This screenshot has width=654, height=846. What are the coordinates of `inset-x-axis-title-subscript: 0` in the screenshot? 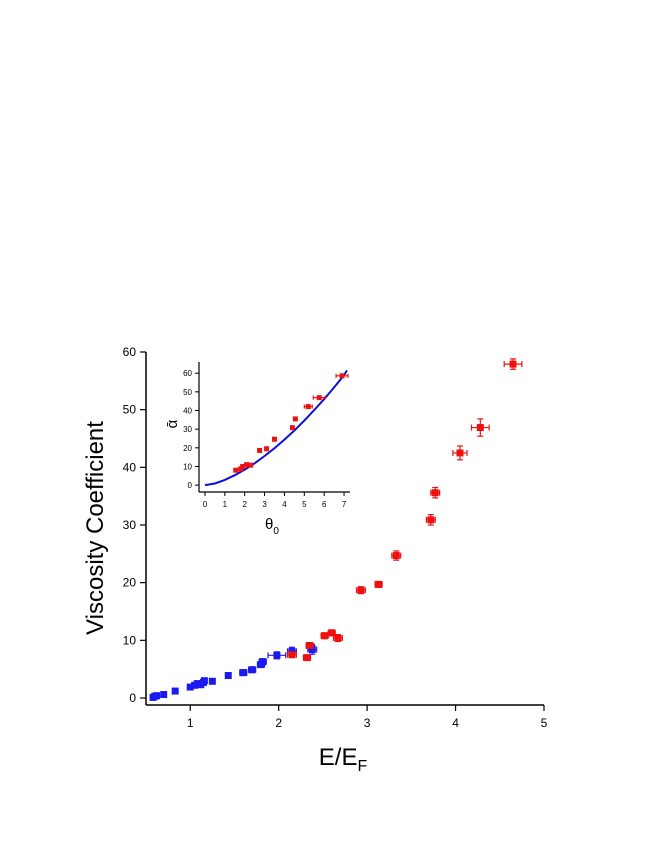 It's located at (276, 531).